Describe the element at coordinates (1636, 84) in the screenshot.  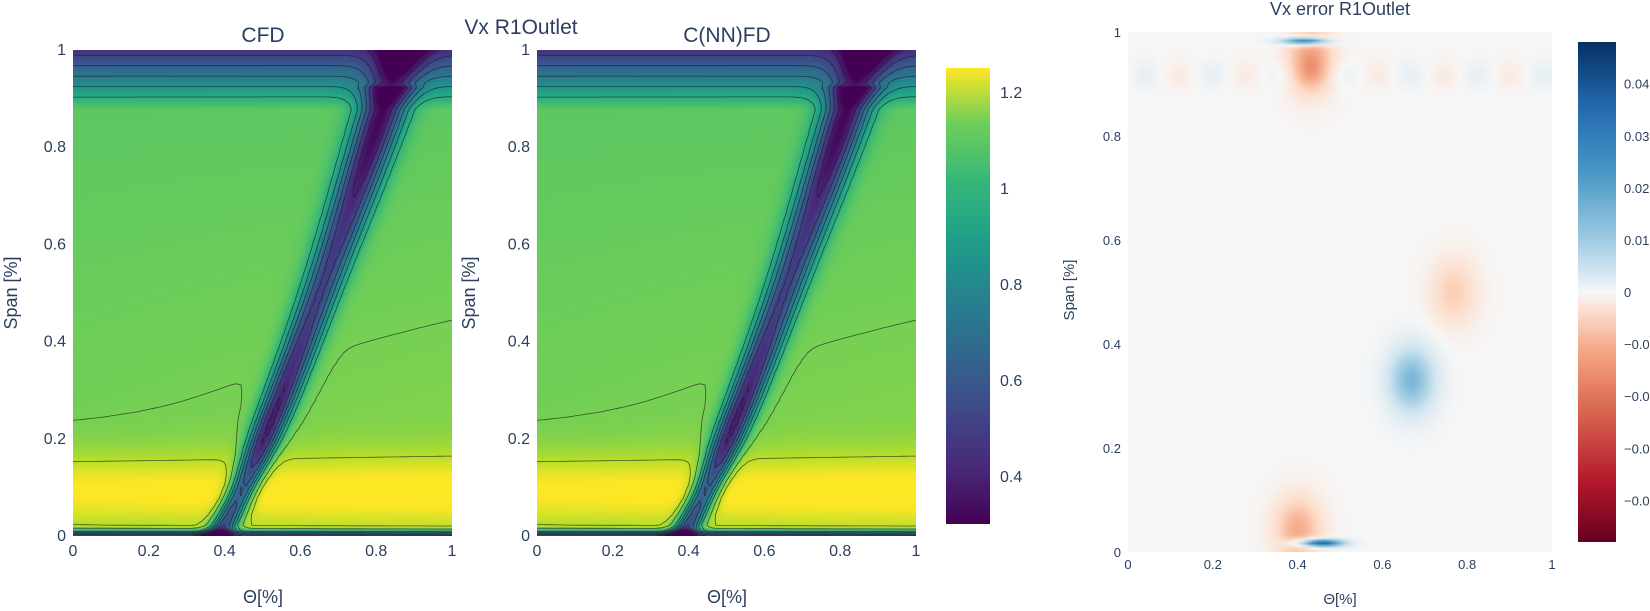
I see `rdbu-colorbar-tick: 0.04` at that location.